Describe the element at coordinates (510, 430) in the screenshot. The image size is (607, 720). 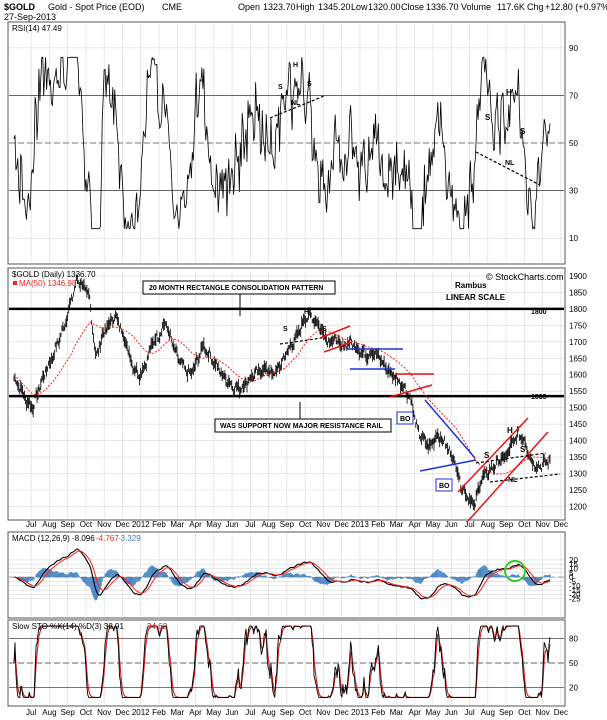
I see `price-hs2-head: H` at that location.